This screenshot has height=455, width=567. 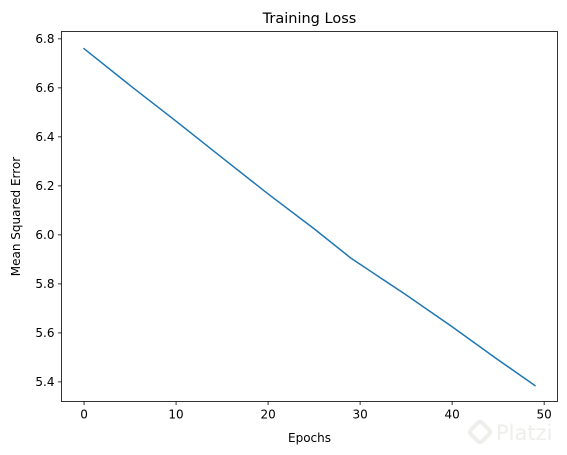 What do you see at coordinates (44, 235) in the screenshot?
I see `y-tick-label: 6.0` at bounding box center [44, 235].